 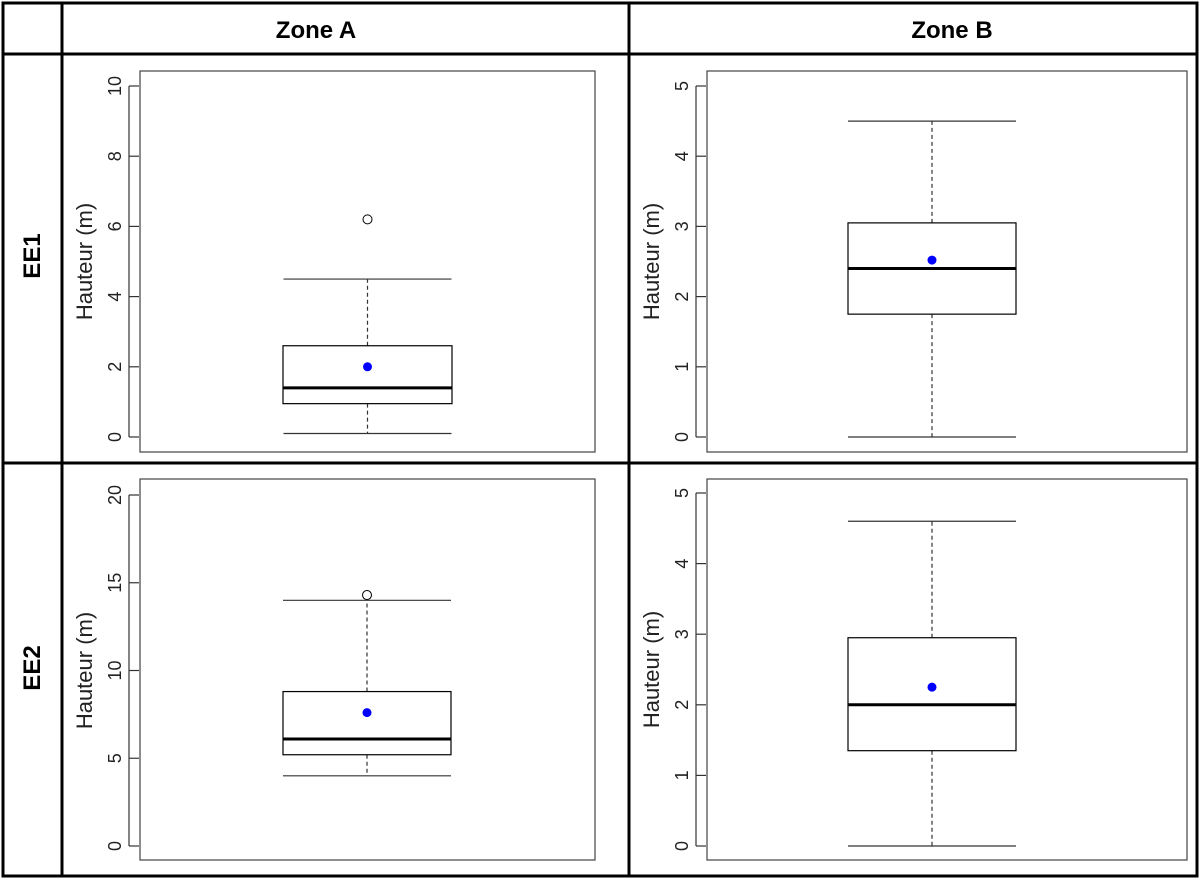 What do you see at coordinates (115, 226) in the screenshot?
I see `y-tick-label: 6` at bounding box center [115, 226].